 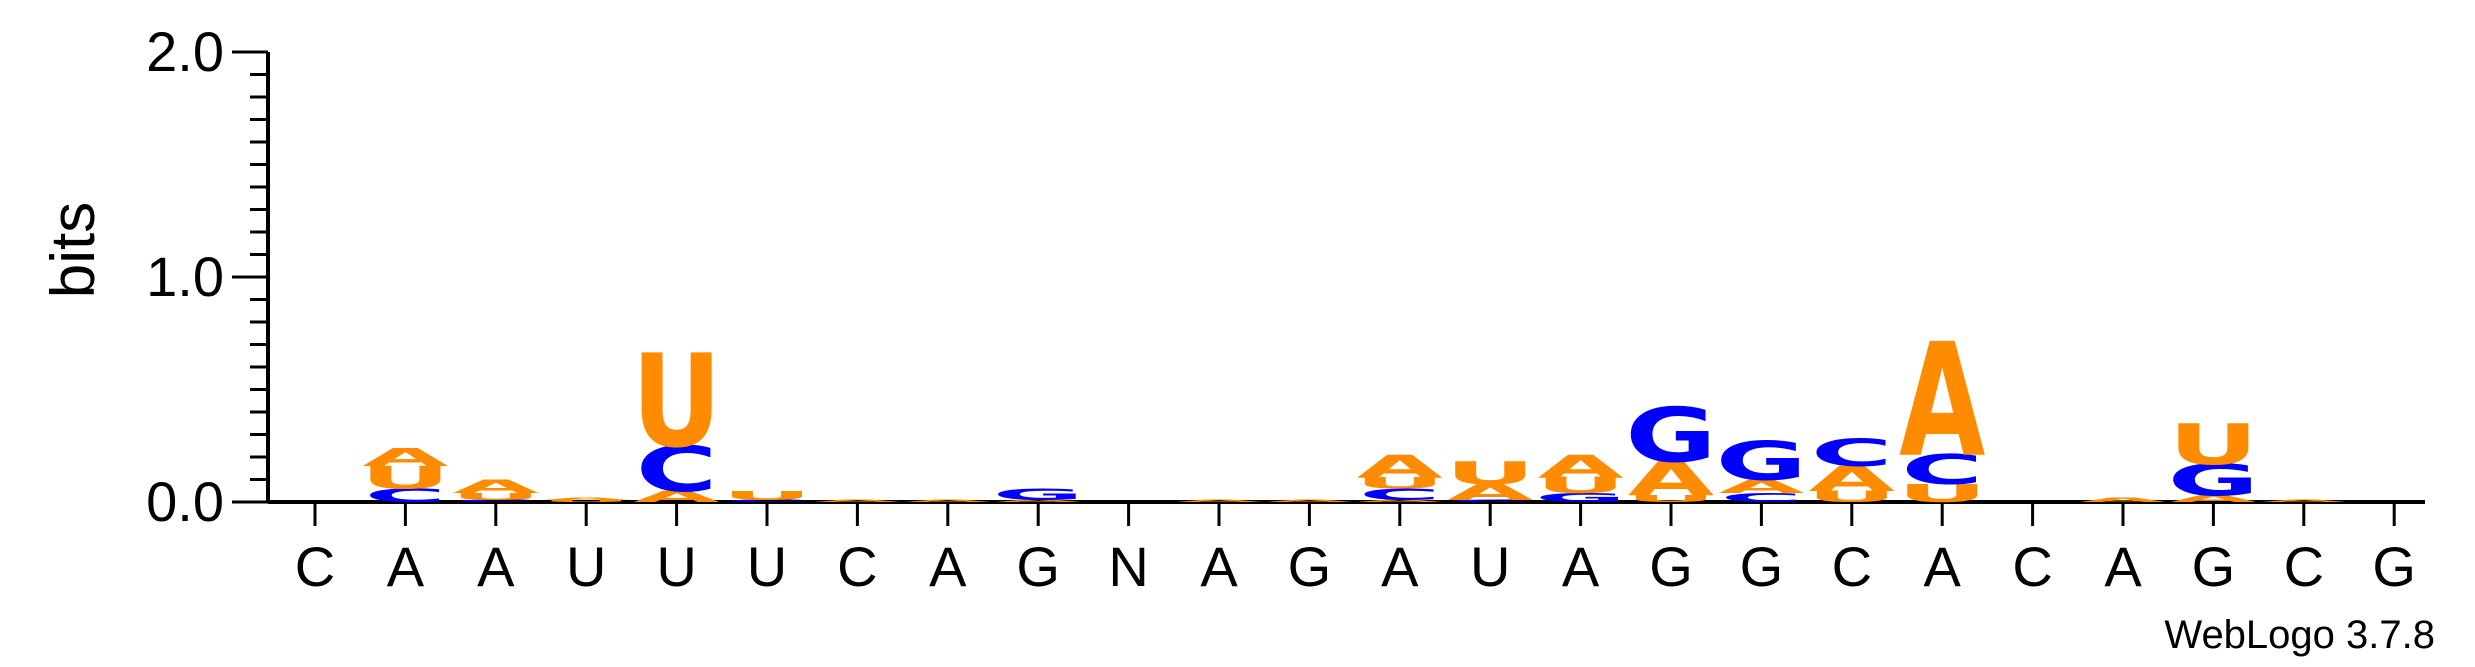 What do you see at coordinates (73, 250) in the screenshot?
I see `y-axis-label: bits` at bounding box center [73, 250].